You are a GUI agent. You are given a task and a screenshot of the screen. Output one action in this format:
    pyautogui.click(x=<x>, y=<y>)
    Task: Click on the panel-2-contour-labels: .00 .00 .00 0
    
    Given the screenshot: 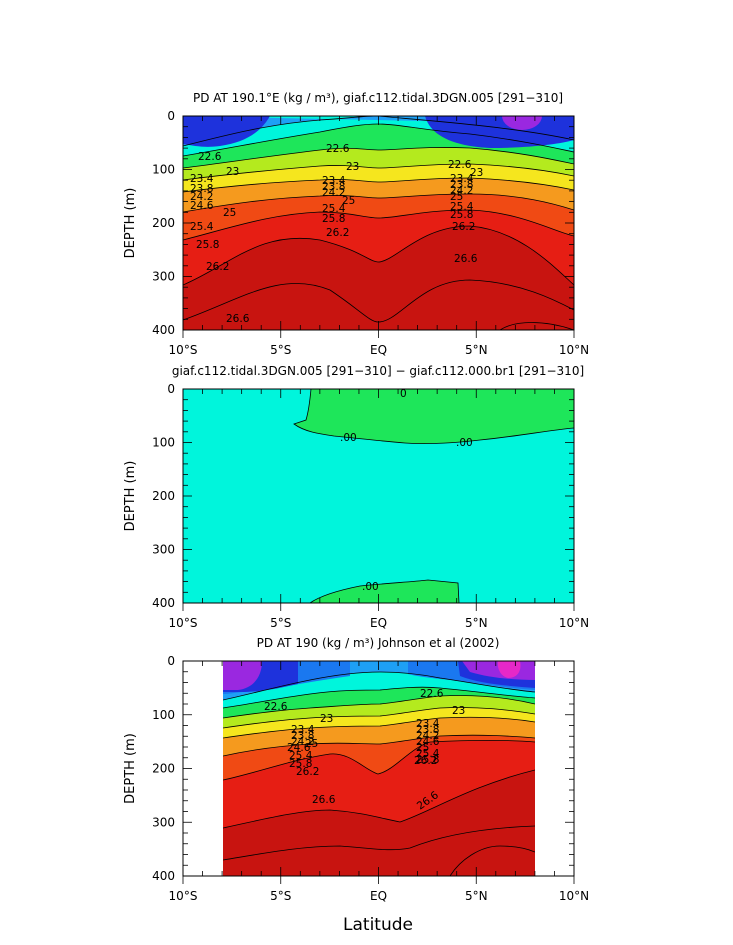 What is the action you would take?
    pyautogui.click(x=406, y=490)
    